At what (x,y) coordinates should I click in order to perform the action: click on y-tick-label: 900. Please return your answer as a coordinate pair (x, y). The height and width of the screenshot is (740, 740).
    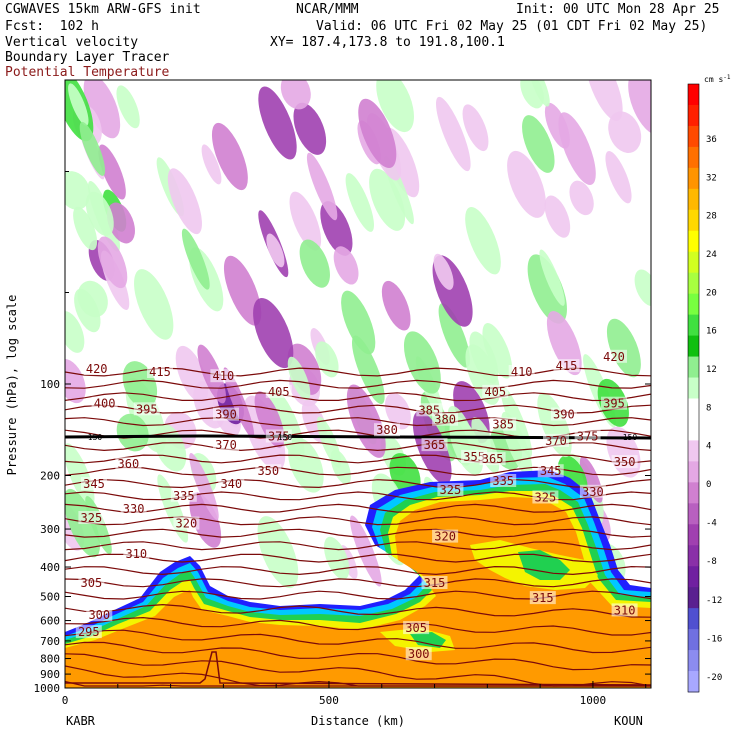
    Looking at the image, I should click on (50, 674).